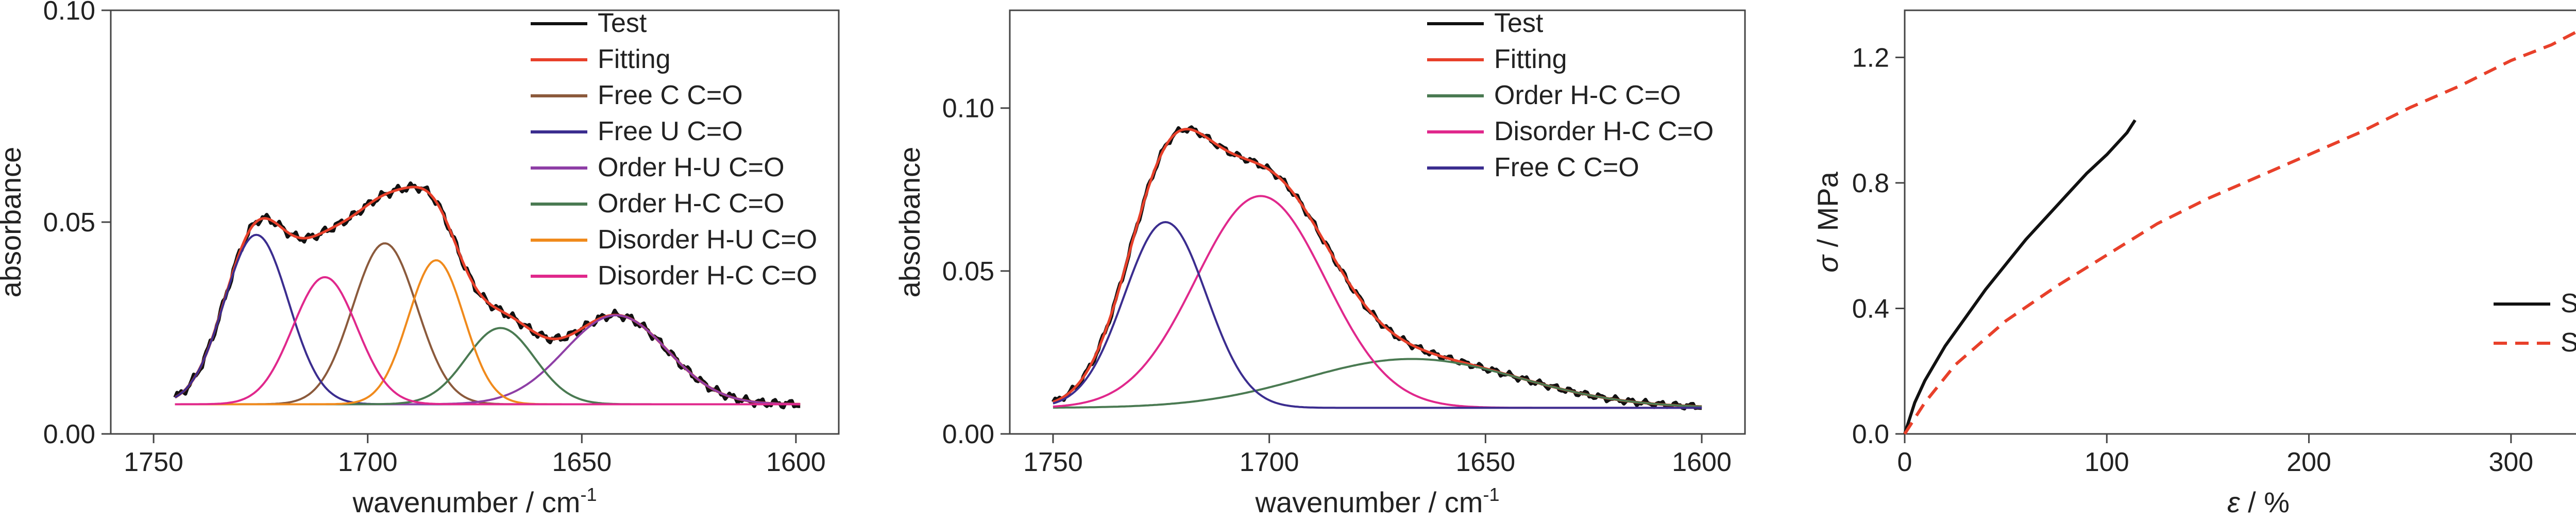 The image size is (2576, 521). I want to click on series-line-fitting, so click(487, 296).